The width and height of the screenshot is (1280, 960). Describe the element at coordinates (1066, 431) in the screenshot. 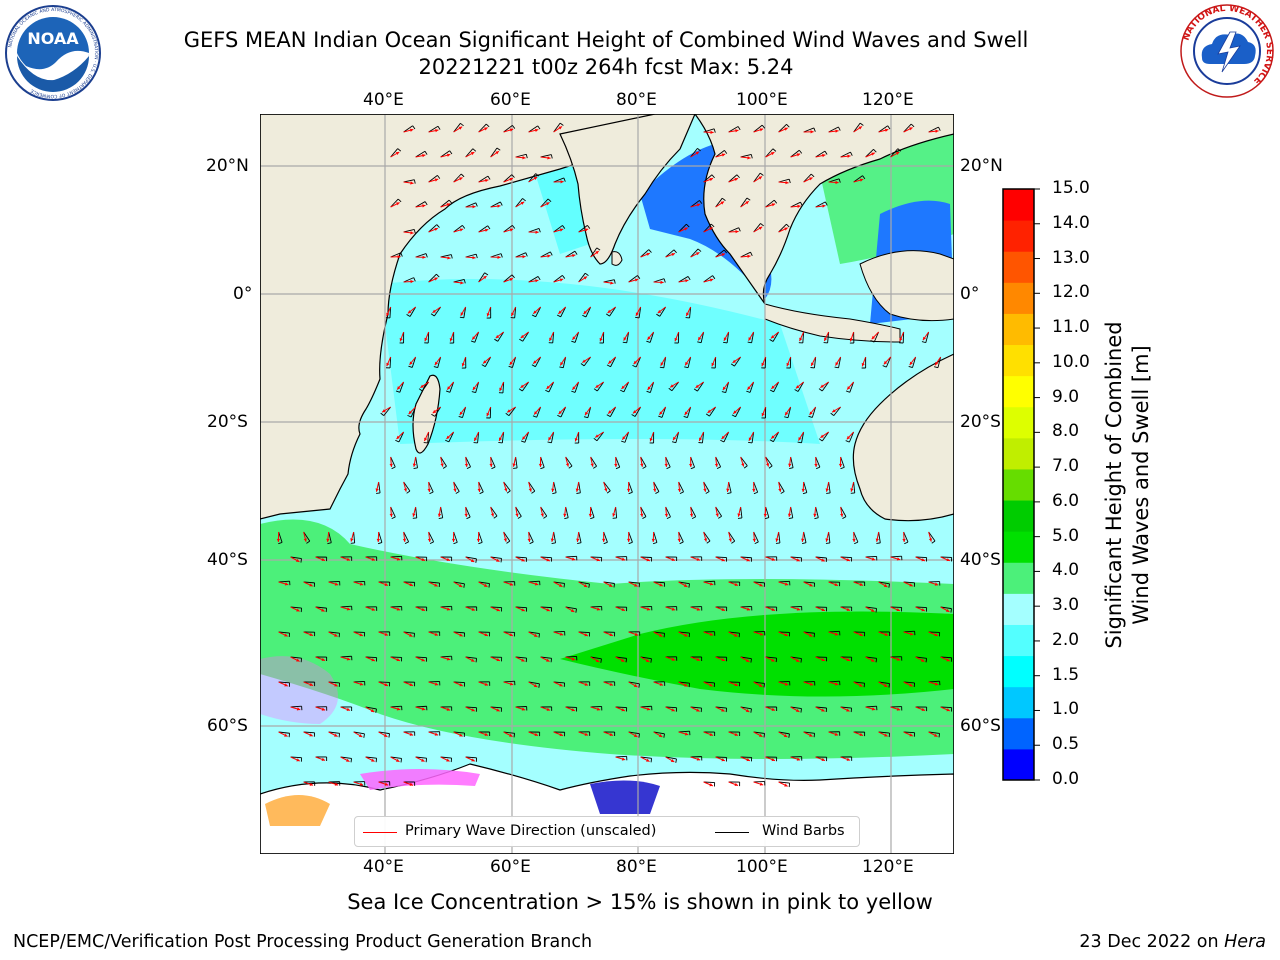

I see `colorbar-tick-label: 8.0` at that location.